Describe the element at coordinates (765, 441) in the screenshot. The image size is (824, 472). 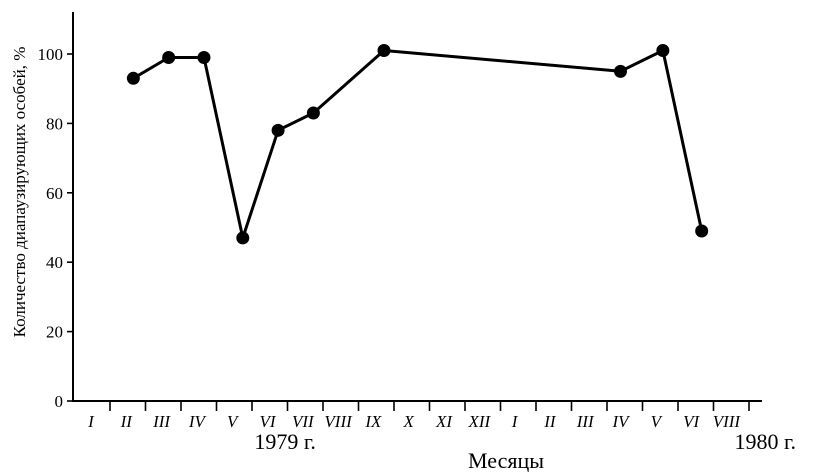
I see `year-label: 1980 г.` at that location.